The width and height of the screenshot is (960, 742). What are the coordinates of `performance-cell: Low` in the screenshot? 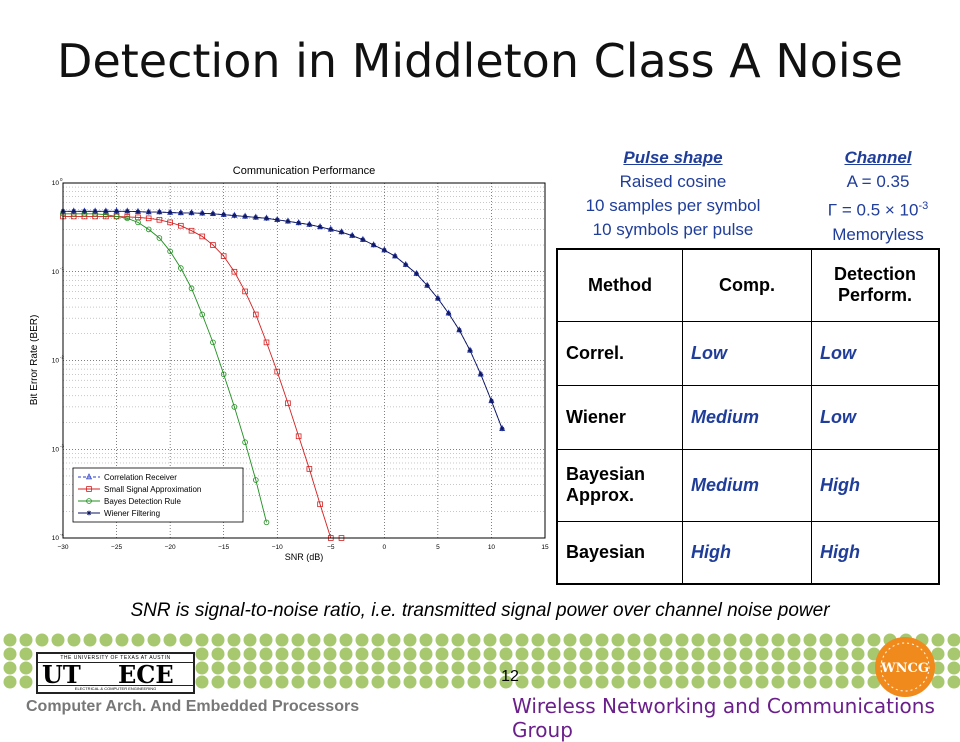 It's located at (876, 417).